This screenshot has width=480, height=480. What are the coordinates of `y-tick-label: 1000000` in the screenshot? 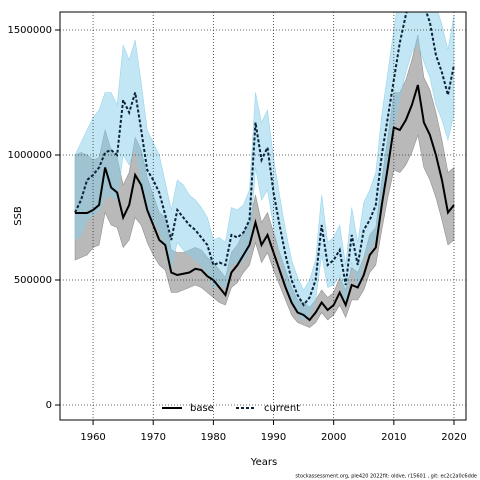 It's located at (29, 155).